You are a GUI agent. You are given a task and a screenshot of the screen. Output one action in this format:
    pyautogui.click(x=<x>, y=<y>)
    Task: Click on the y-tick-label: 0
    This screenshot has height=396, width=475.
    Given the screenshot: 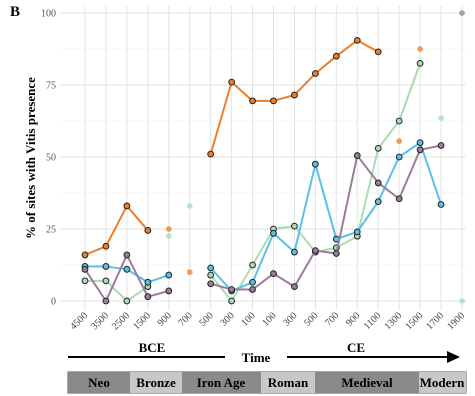 What is the action you would take?
    pyautogui.click(x=53, y=302)
    